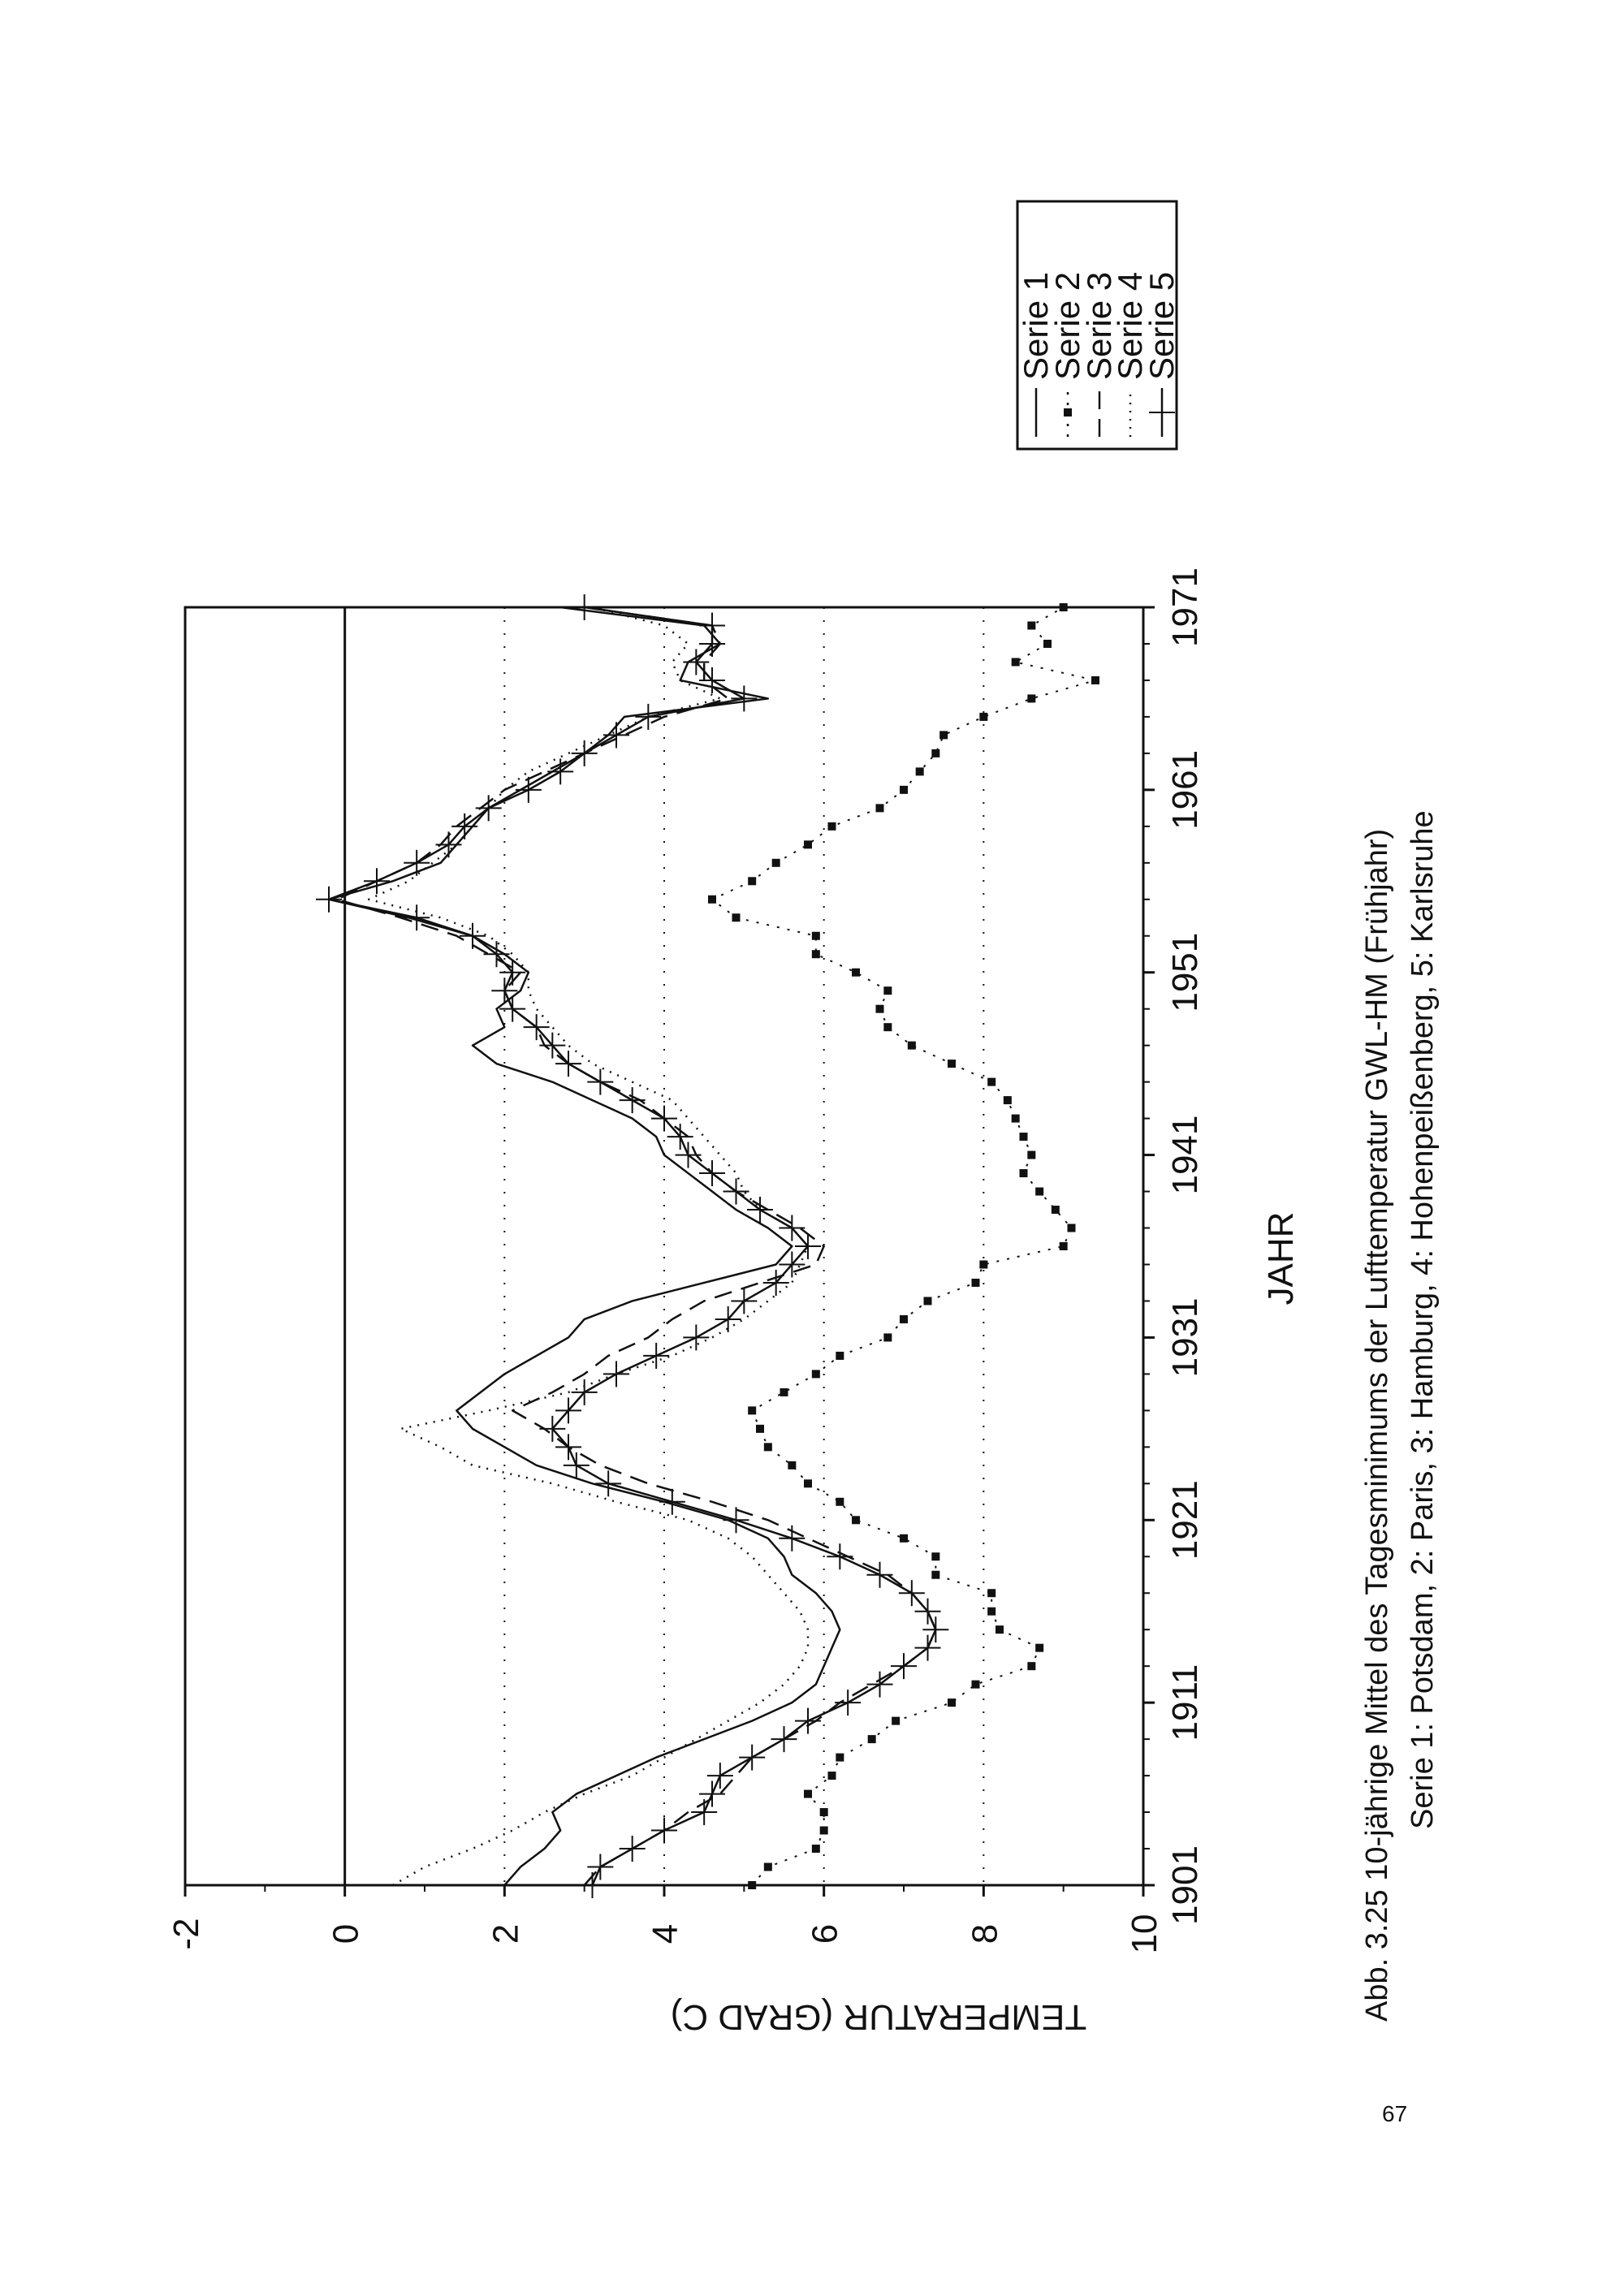 This screenshot has width=1624, height=2296. I want to click on legend-label: Serie 5, so click(1161, 326).